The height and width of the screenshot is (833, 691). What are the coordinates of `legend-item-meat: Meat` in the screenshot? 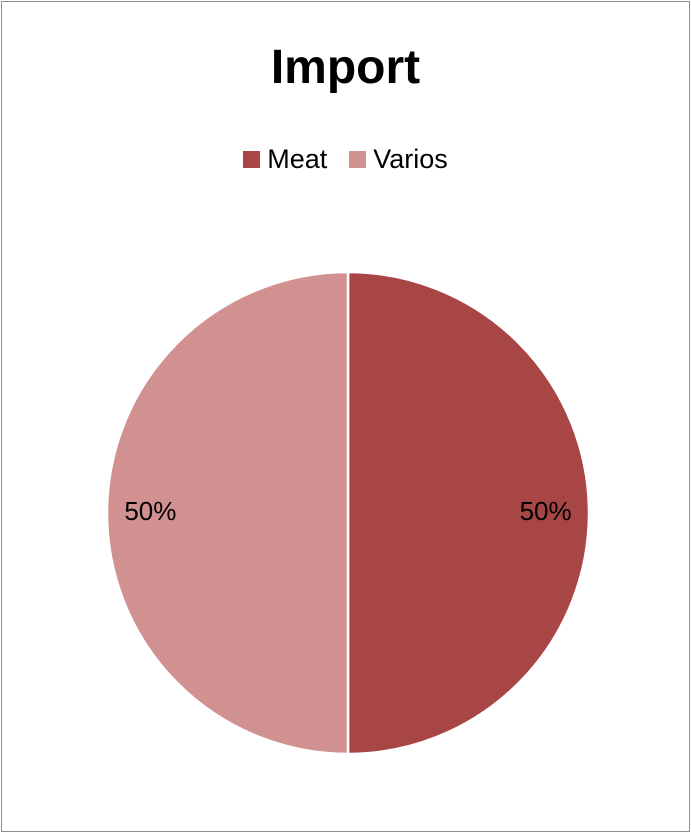 It's located at (285, 159).